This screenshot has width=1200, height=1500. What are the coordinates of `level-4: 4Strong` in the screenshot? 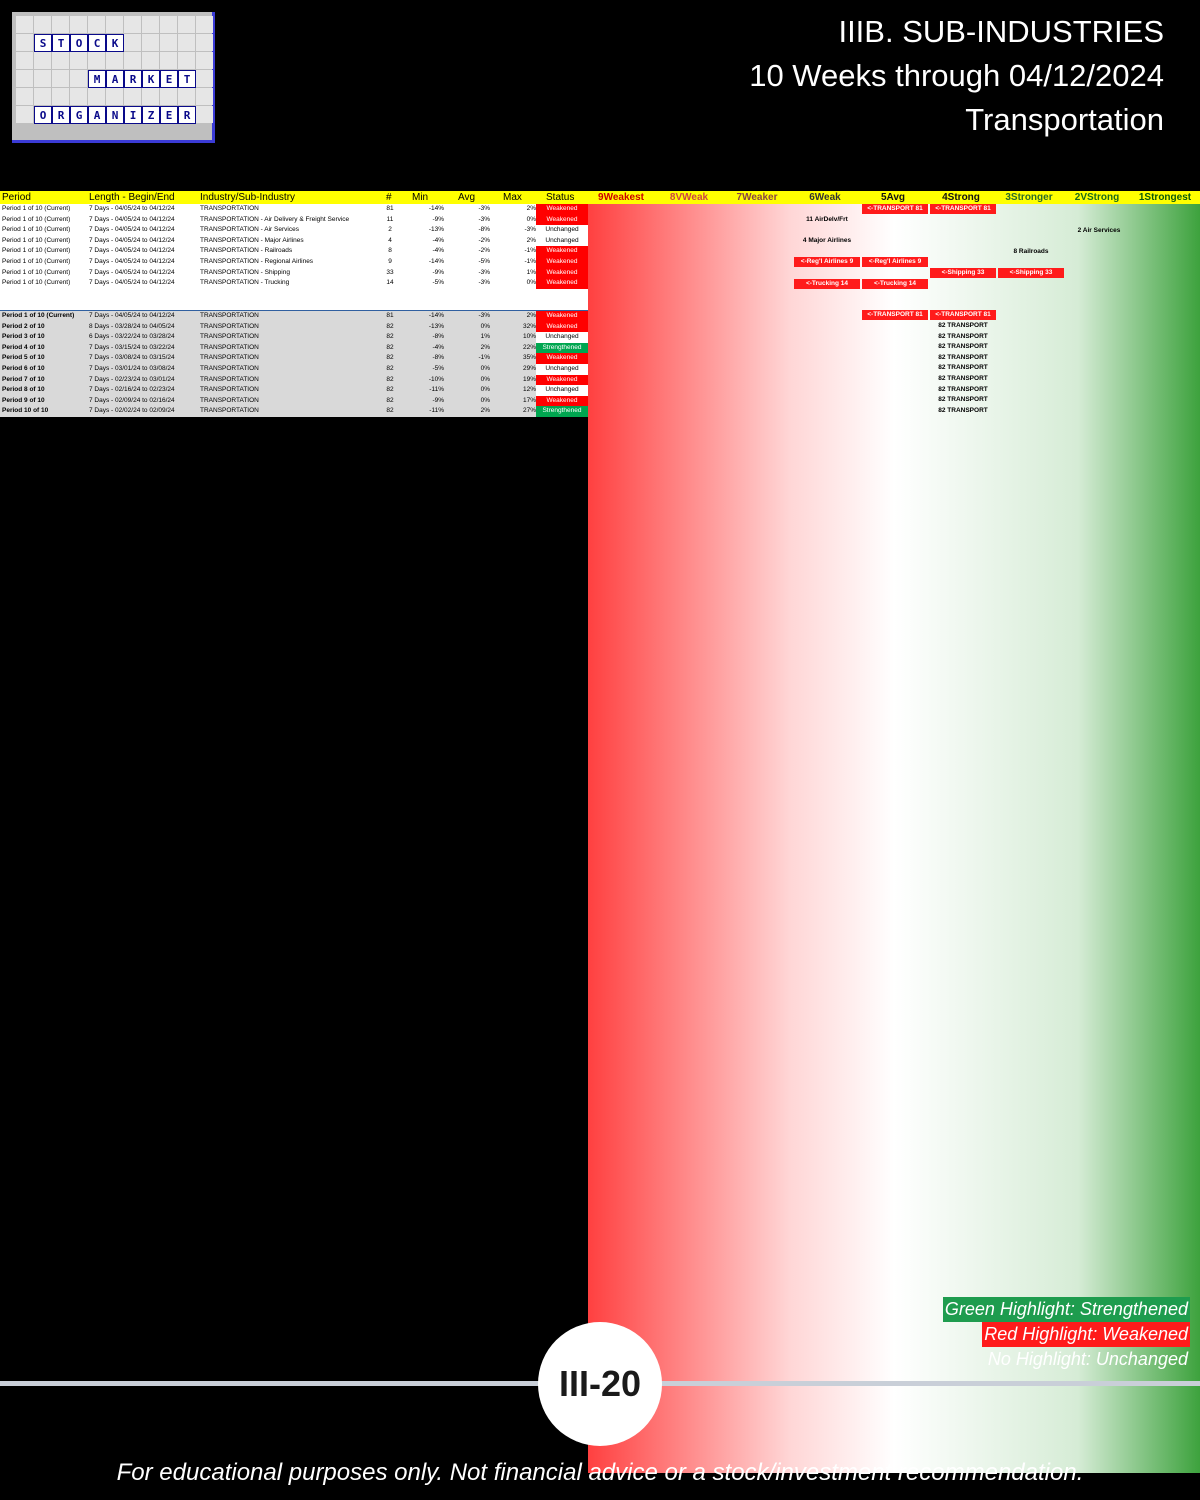 It's located at (961, 197).